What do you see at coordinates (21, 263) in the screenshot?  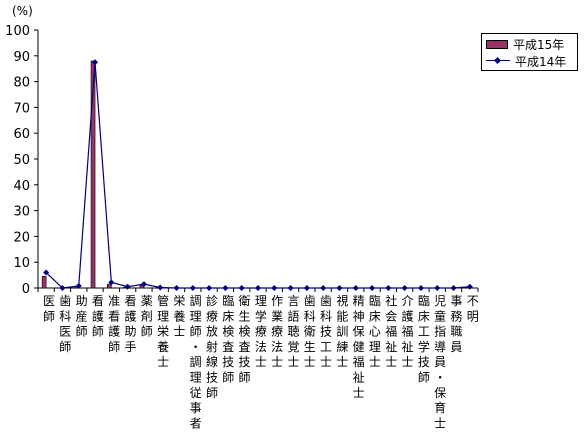 I see `y-tick-label: 10` at bounding box center [21, 263].